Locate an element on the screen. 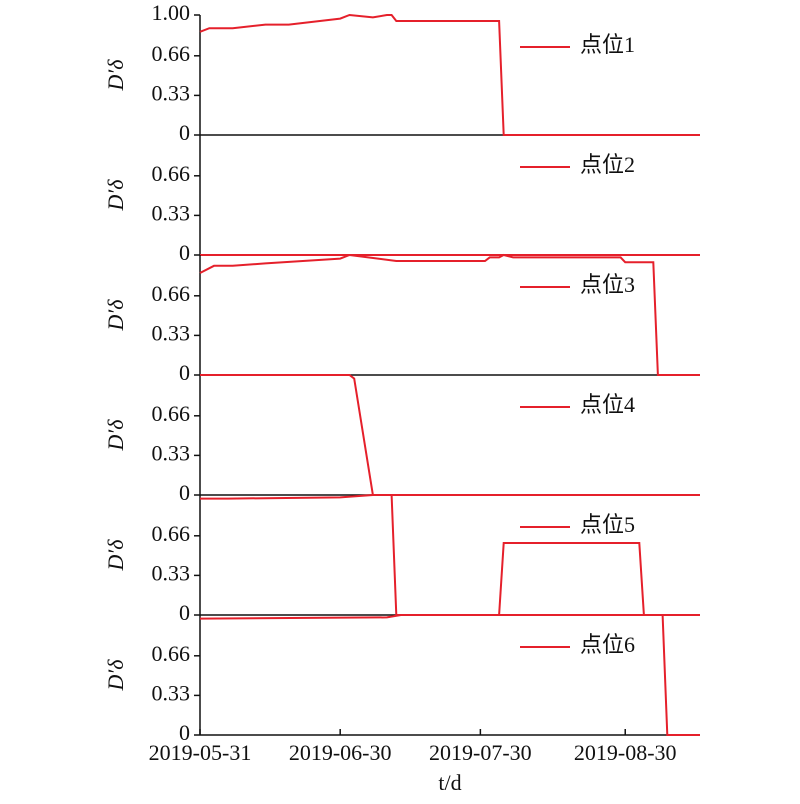 The width and height of the screenshot is (800, 804). y-tick-label: 1.00 is located at coordinates (171, 12).